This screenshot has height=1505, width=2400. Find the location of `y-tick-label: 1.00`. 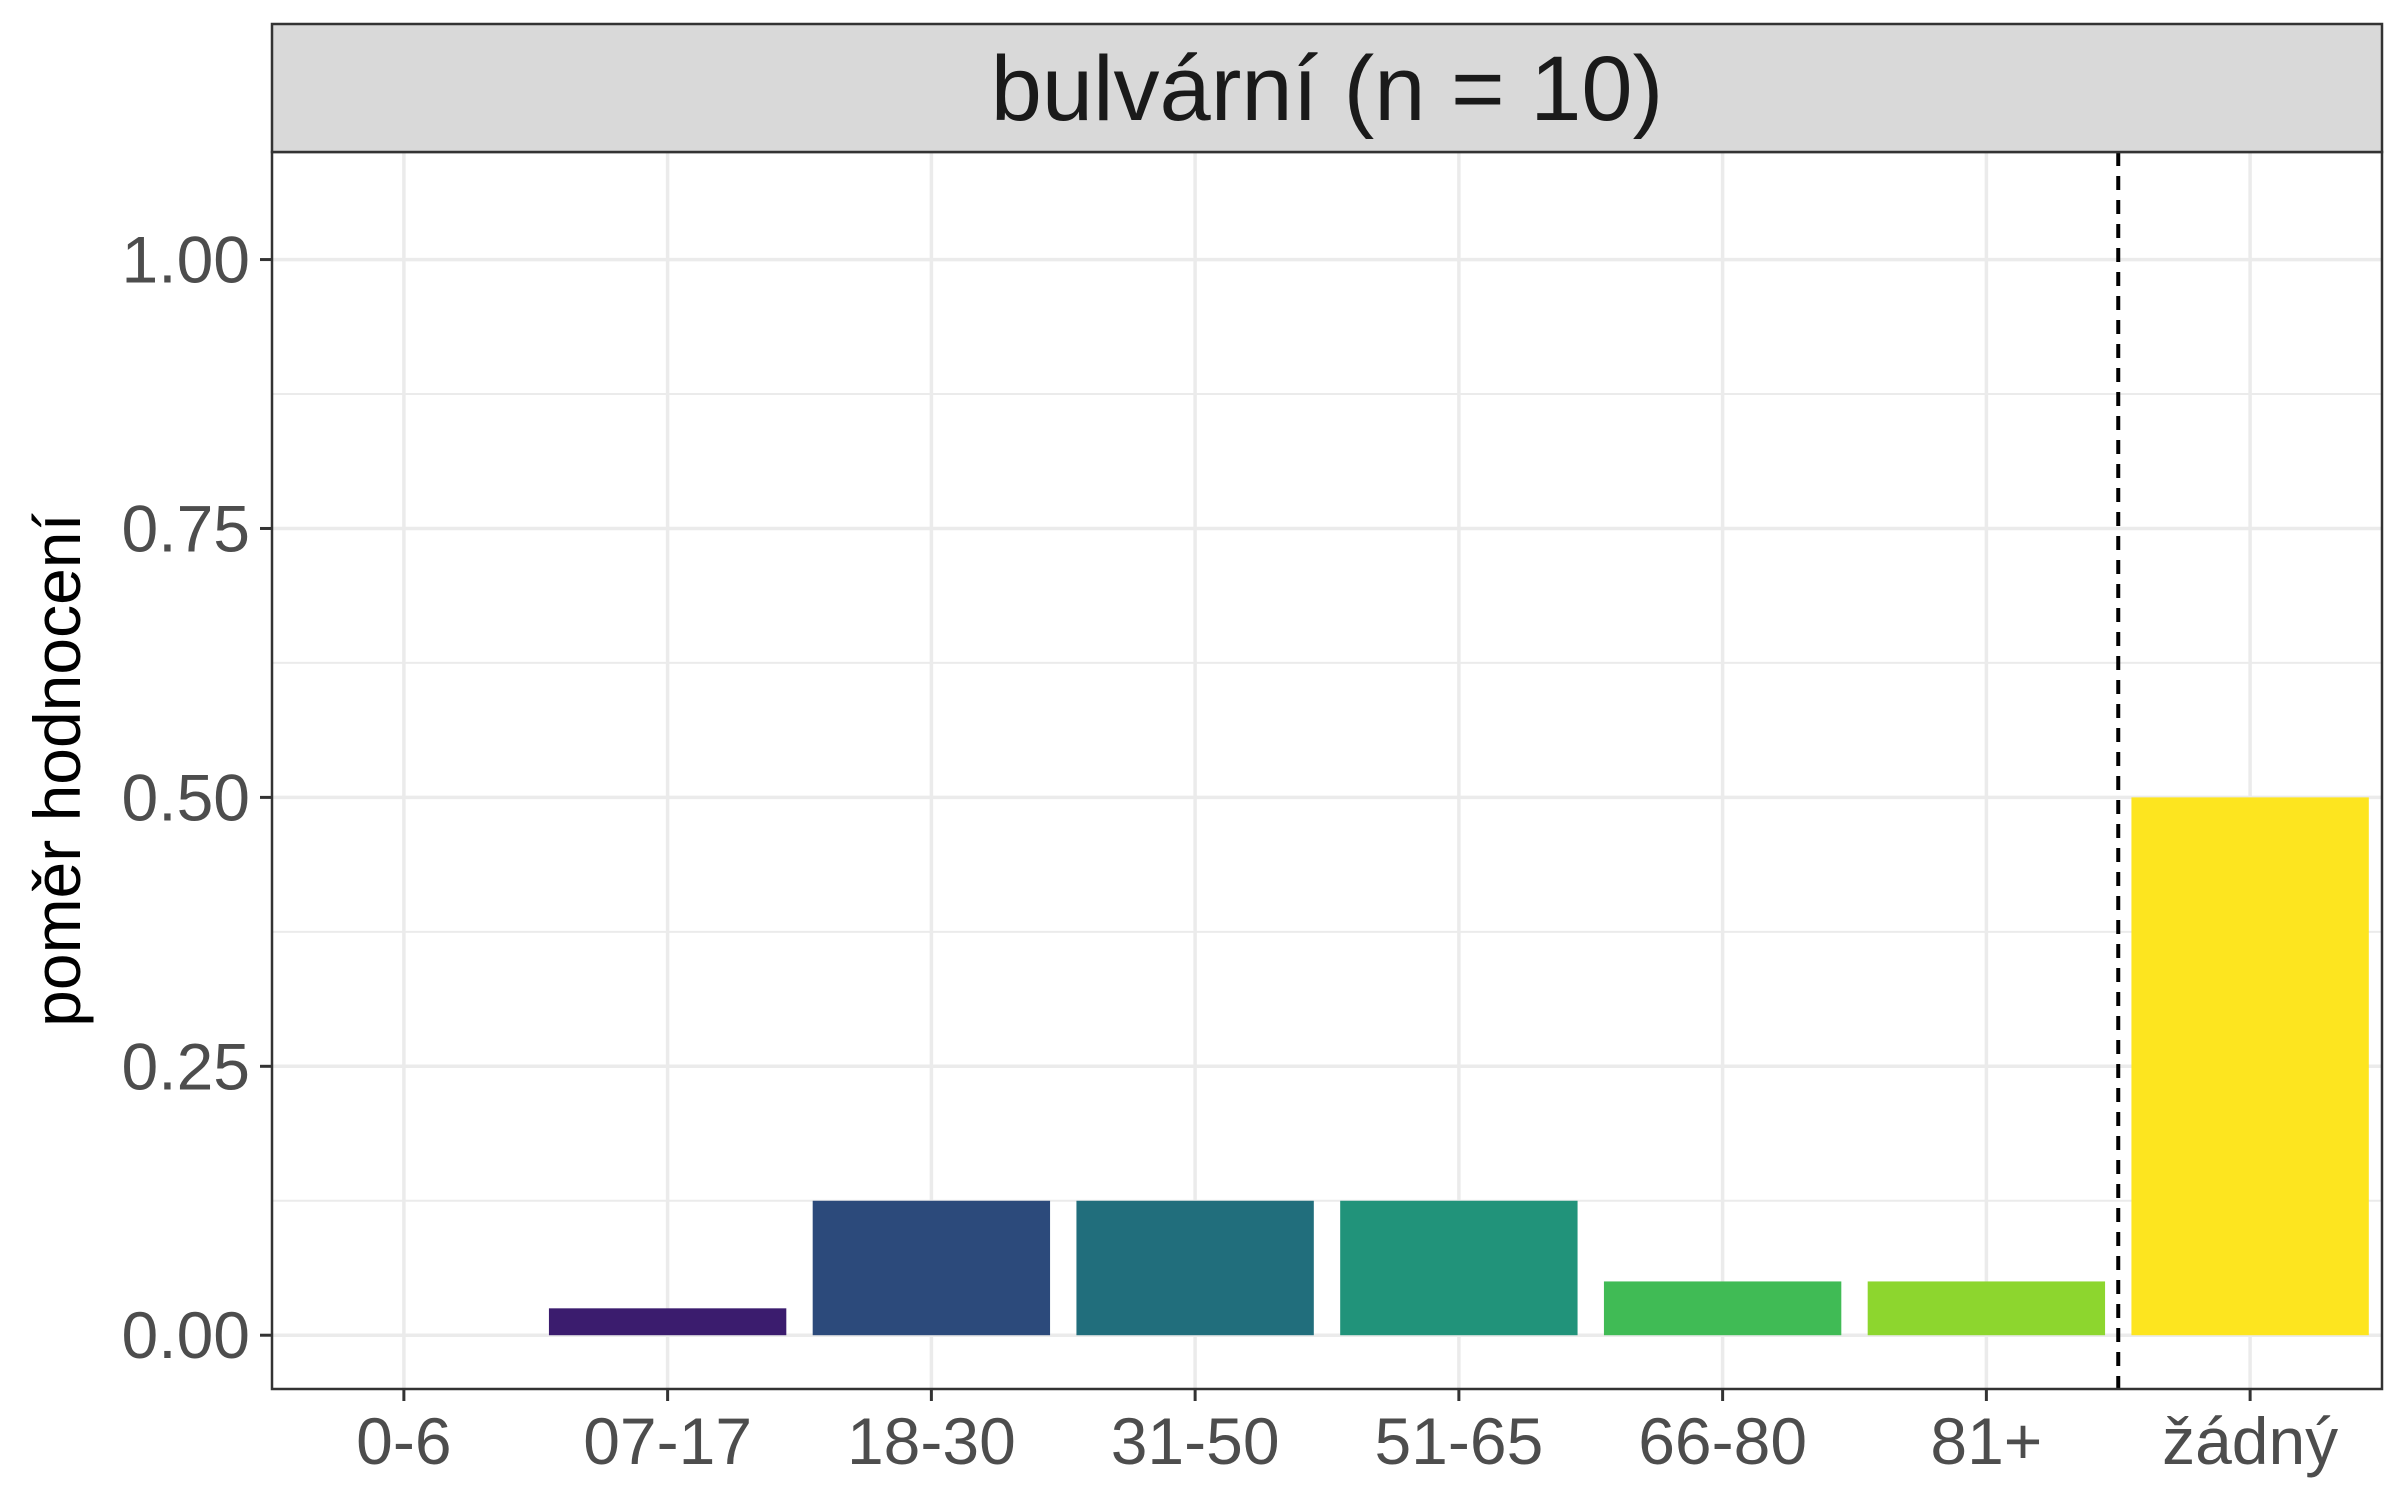

y-tick-label: 1.00 is located at coordinates (186, 260).